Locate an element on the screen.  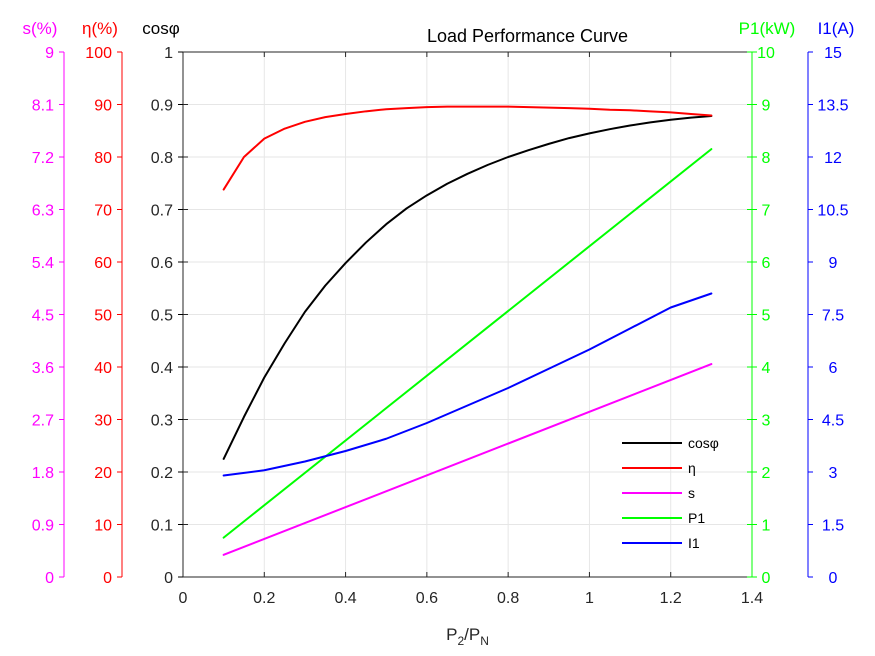
y-tick-label-p1: 10 is located at coordinates (766, 53).